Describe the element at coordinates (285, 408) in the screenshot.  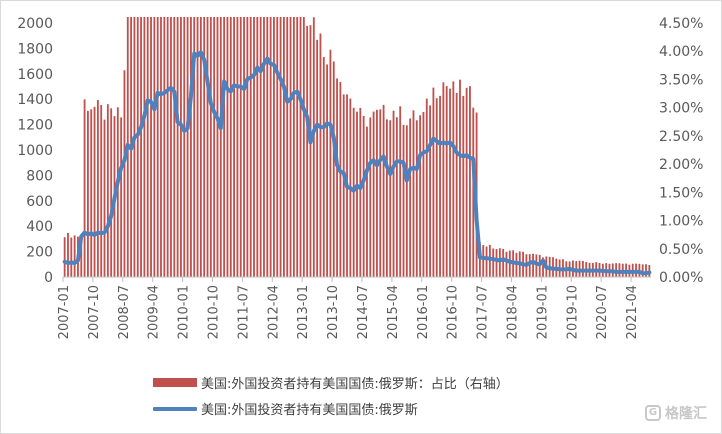
I see `legend-item-line: 美国:外国投资者持有美国国债:俄罗斯` at that location.